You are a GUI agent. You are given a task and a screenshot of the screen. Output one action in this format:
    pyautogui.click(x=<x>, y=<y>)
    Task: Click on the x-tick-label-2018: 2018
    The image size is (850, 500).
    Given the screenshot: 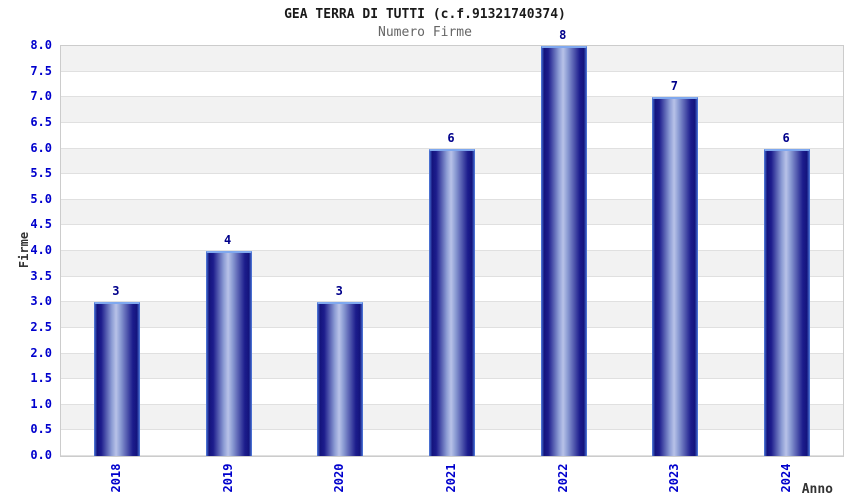 What is the action you would take?
    pyautogui.click(x=115, y=478)
    